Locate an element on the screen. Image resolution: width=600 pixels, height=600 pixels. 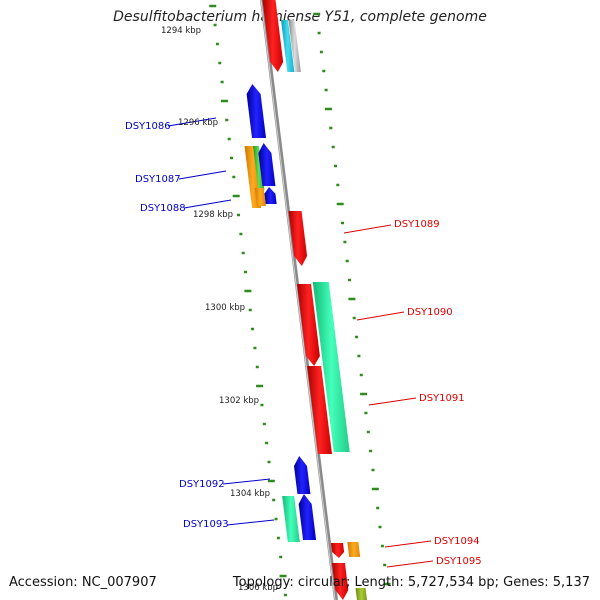
gene-label-dsy1088: DSY1088 is located at coordinates (163, 208).